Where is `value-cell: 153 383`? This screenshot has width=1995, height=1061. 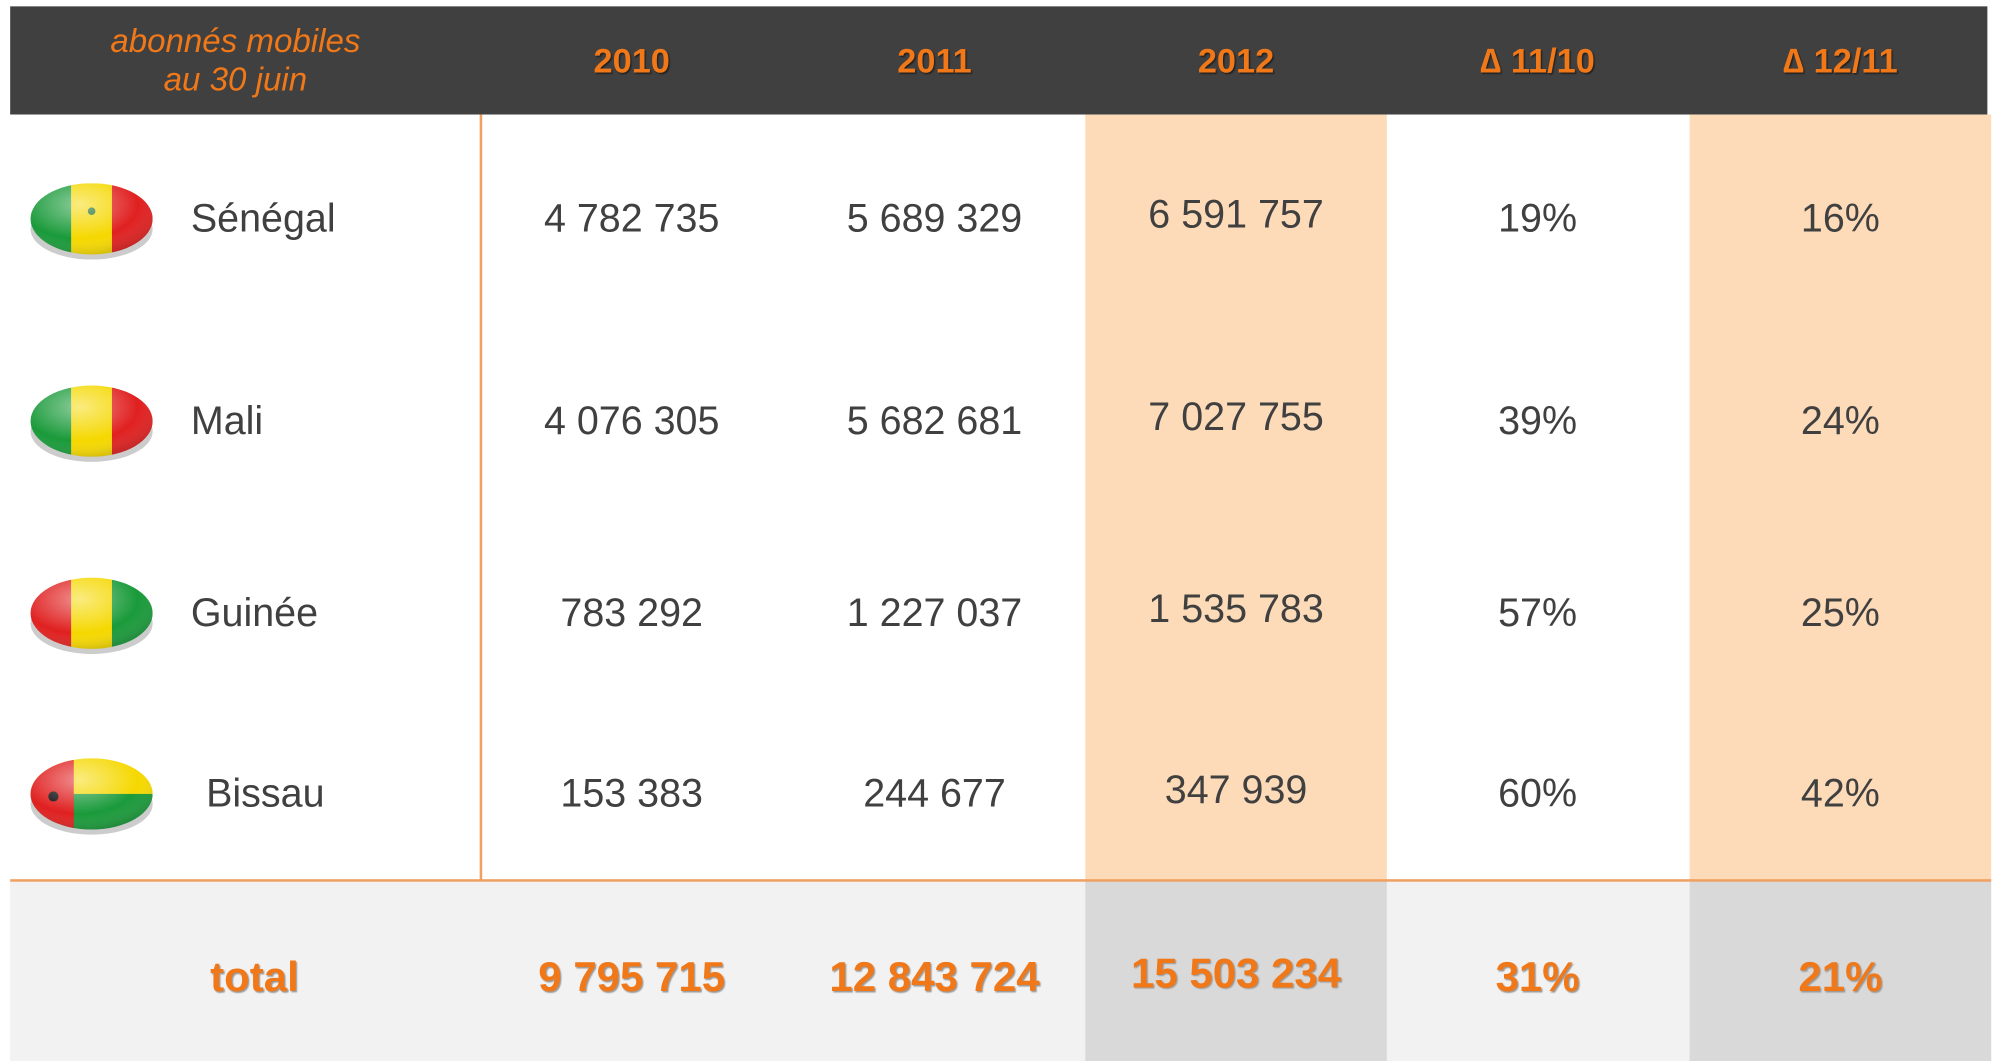 value-cell: 153 383 is located at coordinates (631, 793).